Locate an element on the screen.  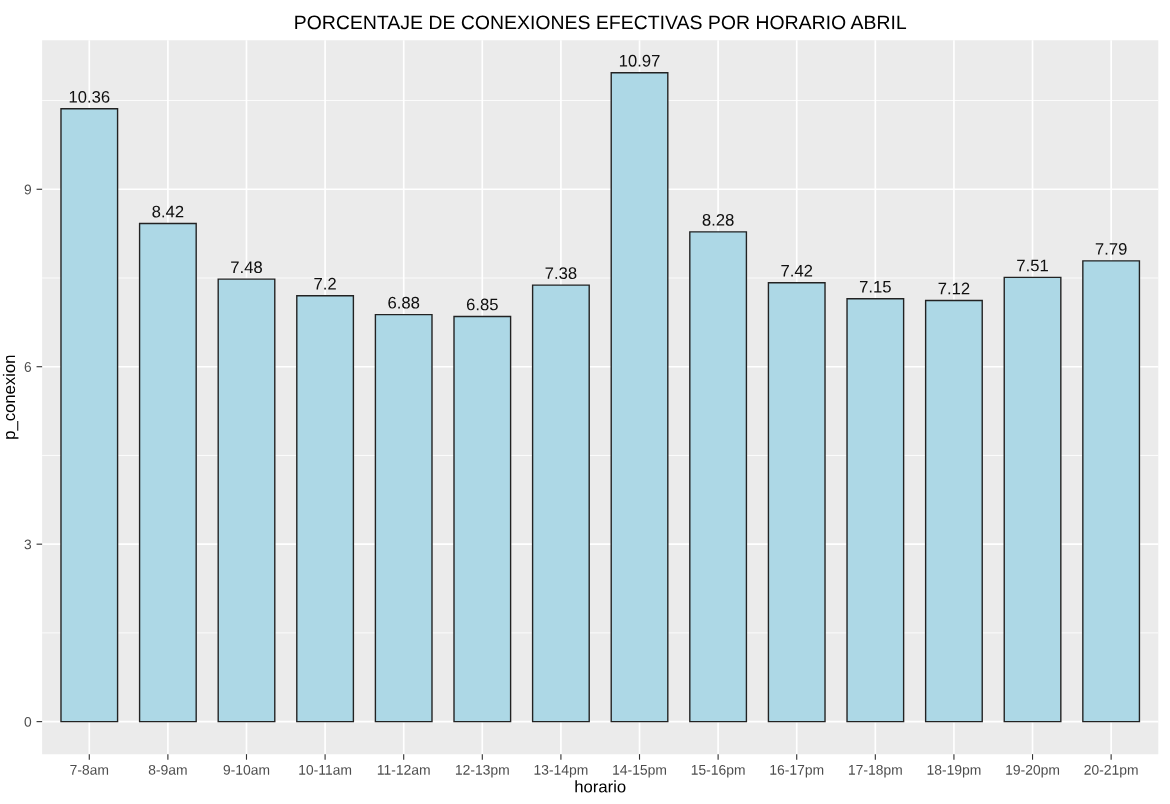
data-label: 7.15 is located at coordinates (875, 286).